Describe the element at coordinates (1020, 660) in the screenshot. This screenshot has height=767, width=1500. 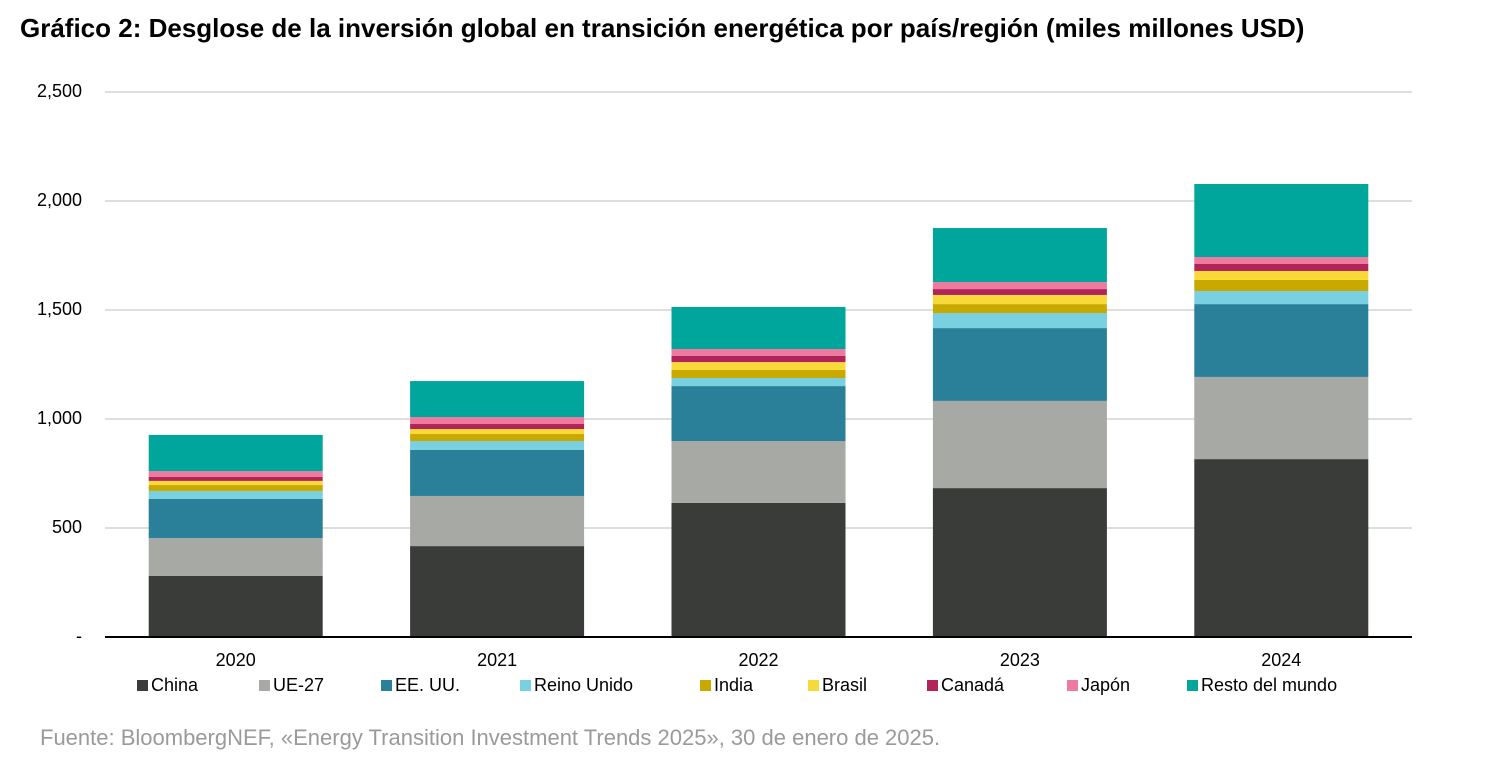
I see `x-tick-label: 2023` at that location.